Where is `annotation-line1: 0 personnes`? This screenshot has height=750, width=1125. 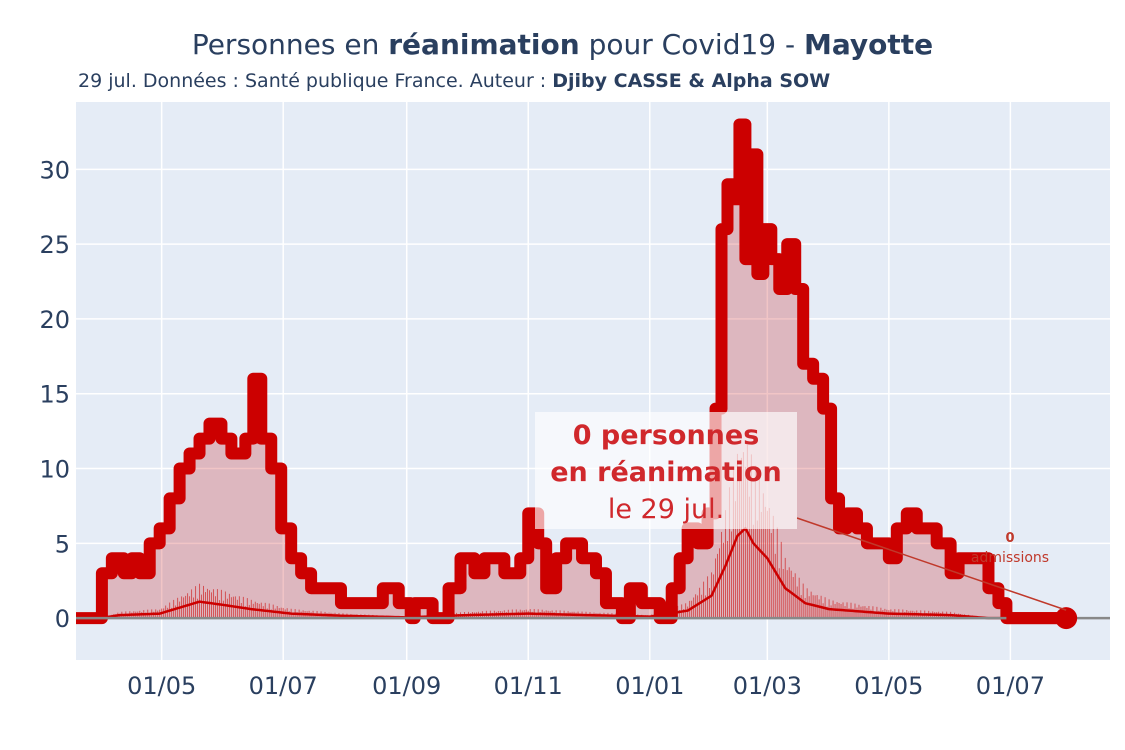
annotation-line1: 0 personnes is located at coordinates (666, 435).